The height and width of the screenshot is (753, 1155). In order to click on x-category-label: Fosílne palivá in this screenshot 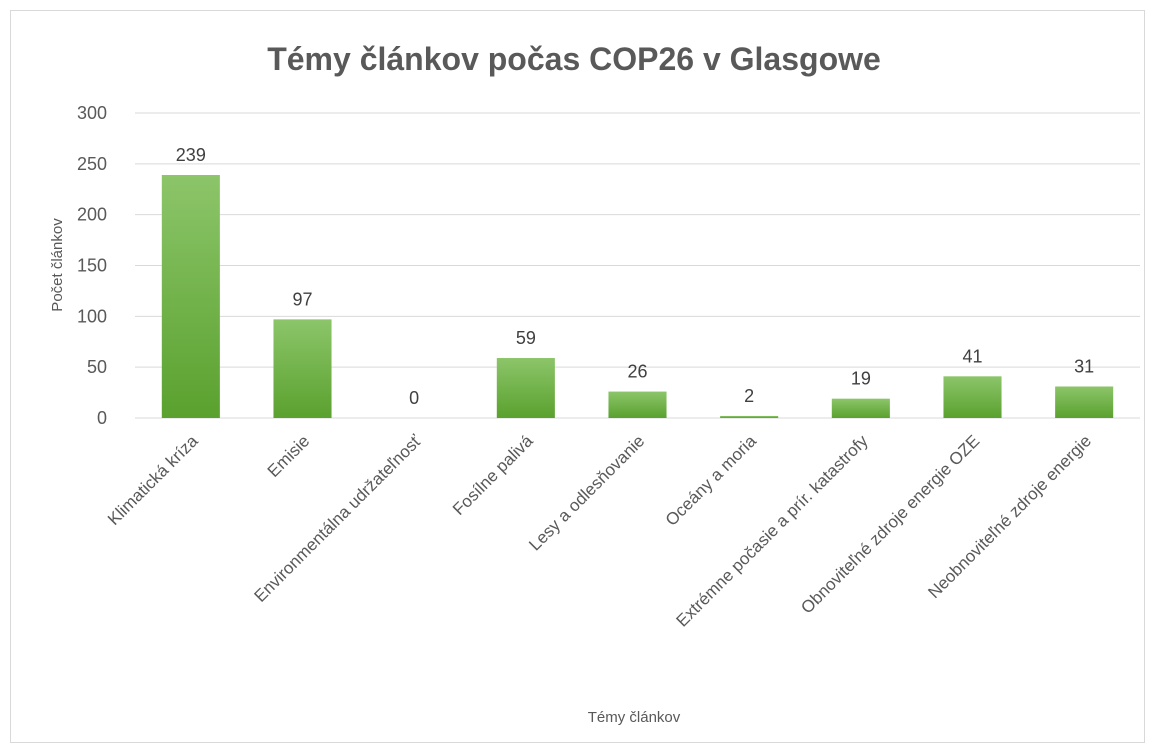, I will do `click(493, 475)`.